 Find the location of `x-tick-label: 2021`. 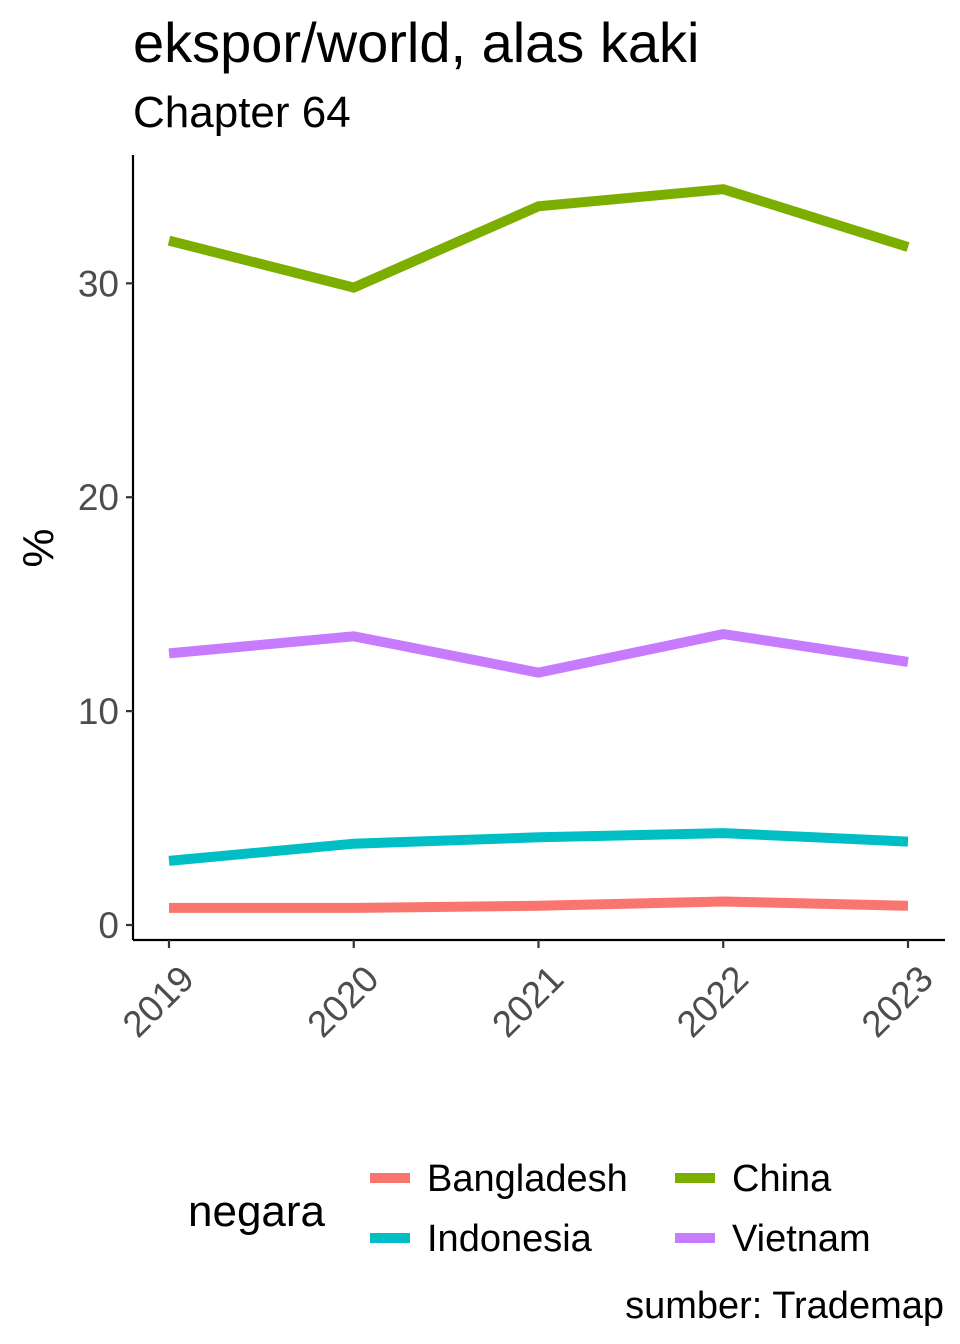

x-tick-label: 2021 is located at coordinates (527, 1001).